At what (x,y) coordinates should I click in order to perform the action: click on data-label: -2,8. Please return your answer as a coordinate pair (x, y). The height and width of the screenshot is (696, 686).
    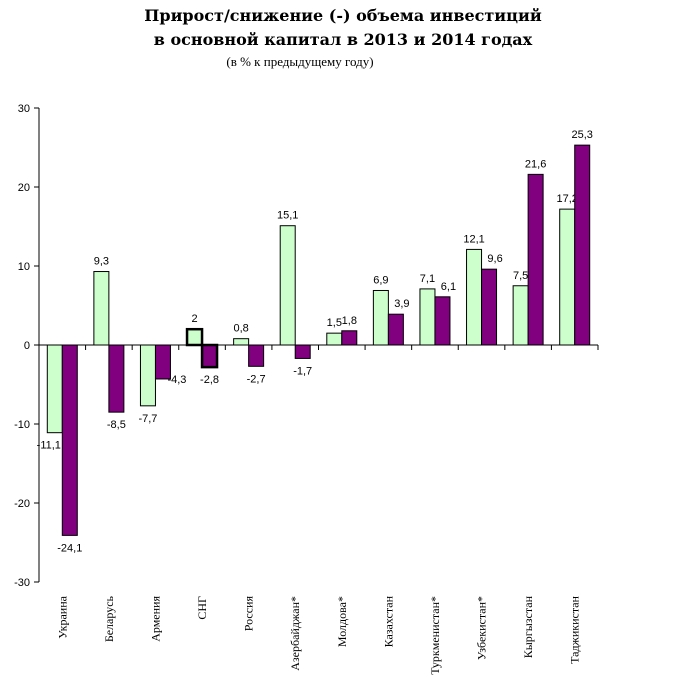
    Looking at the image, I should click on (209, 380).